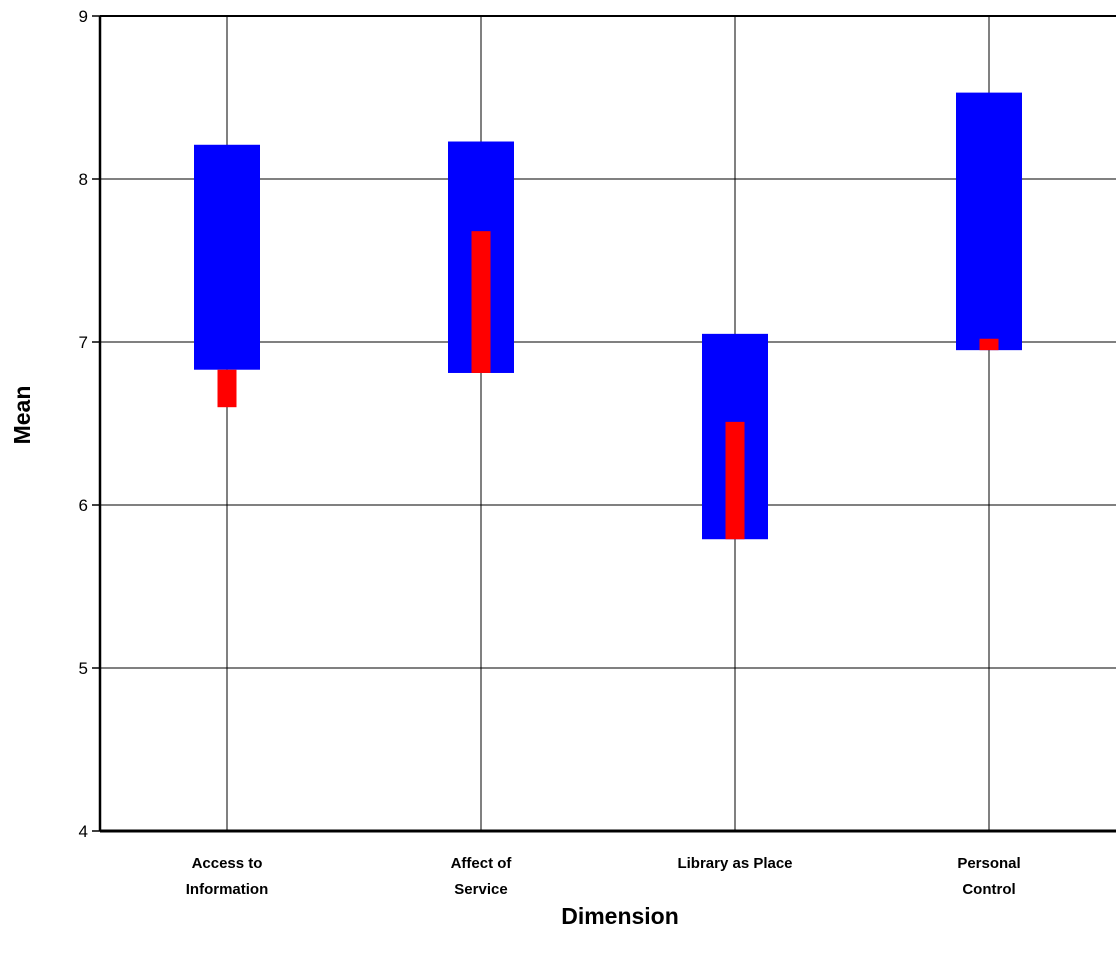 The image size is (1116, 955). I want to click on y-tick-label: 6, so click(83, 505).